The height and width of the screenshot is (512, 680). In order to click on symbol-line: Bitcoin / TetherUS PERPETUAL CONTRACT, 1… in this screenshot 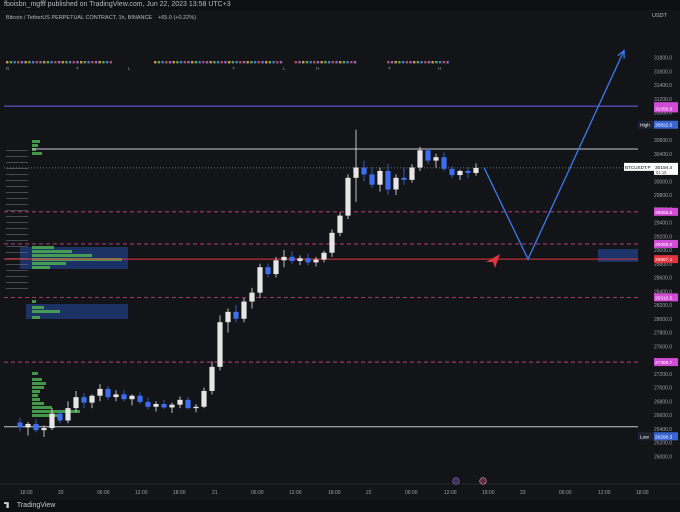, I will do `click(79, 18)`.